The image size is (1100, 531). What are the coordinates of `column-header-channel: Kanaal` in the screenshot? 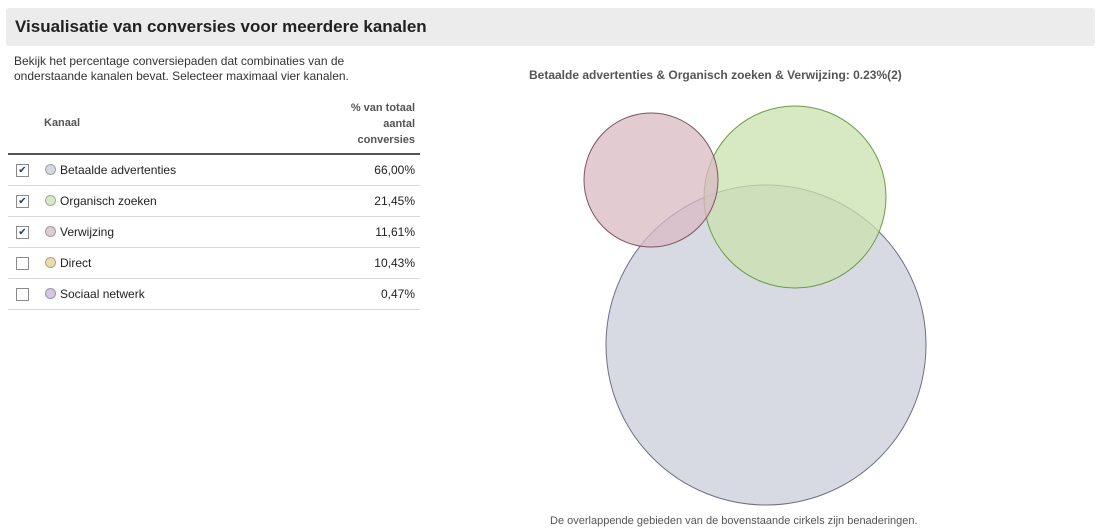 It's located at (62, 123).